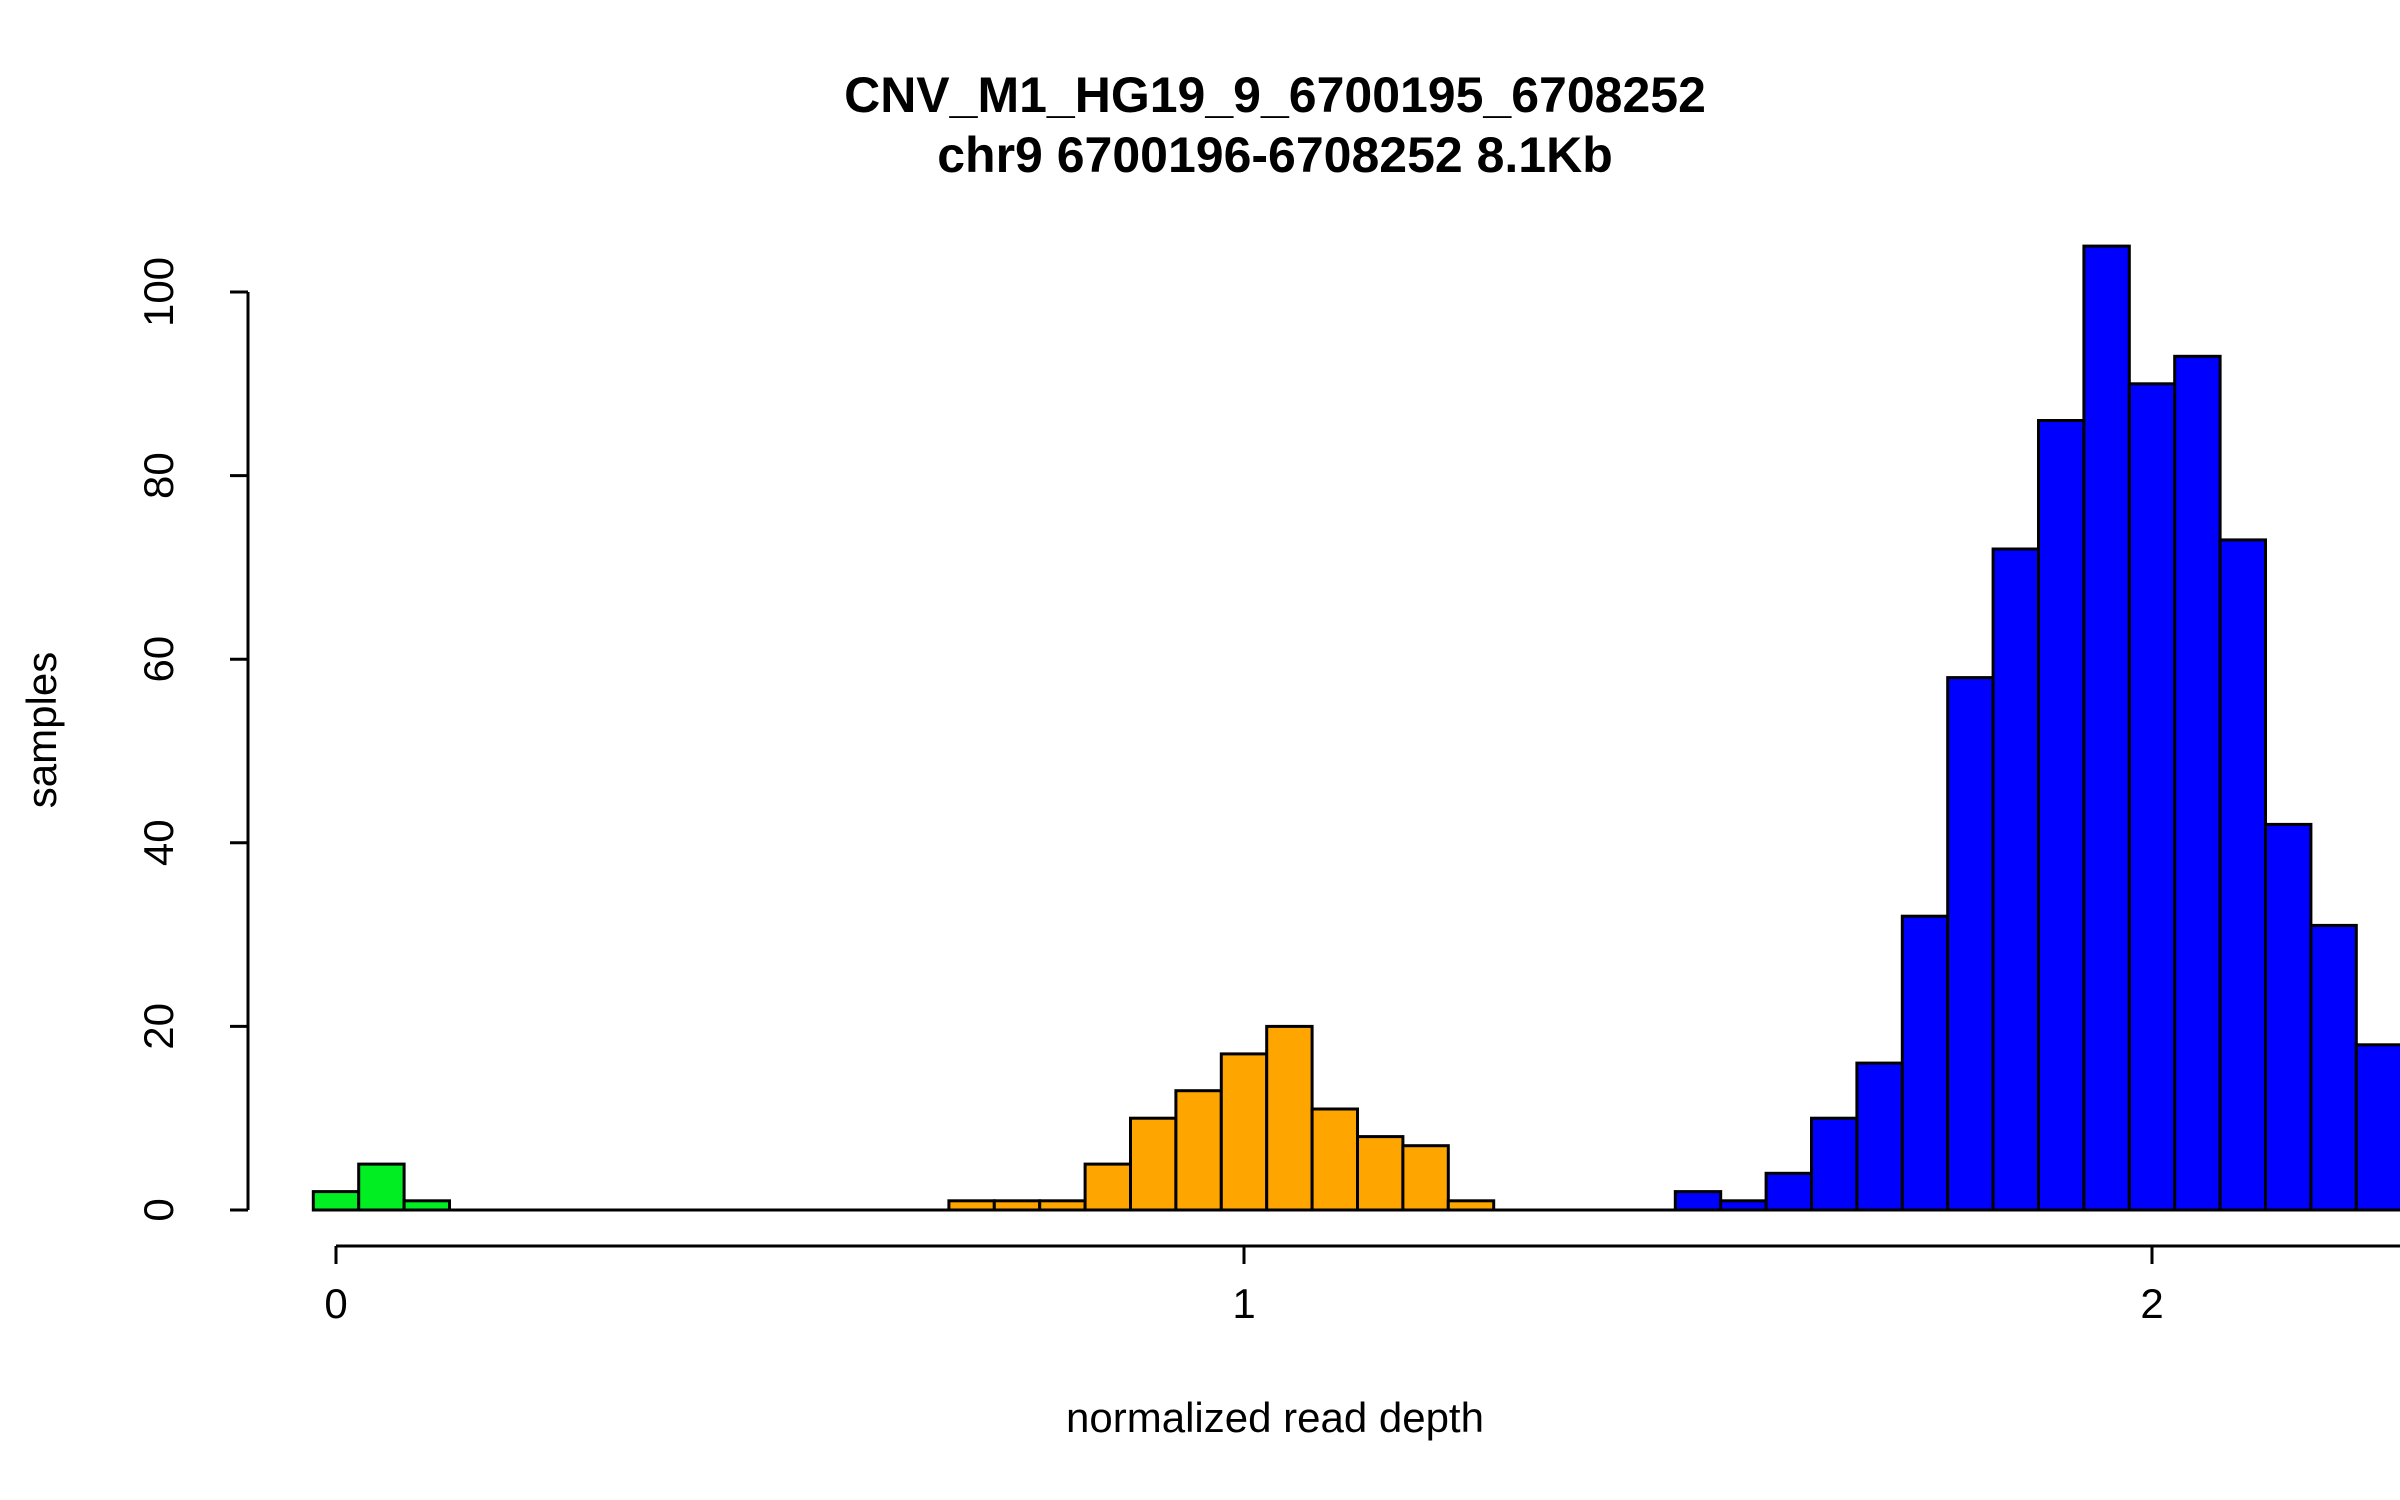 The width and height of the screenshot is (2400, 1500). Describe the element at coordinates (158, 1026) in the screenshot. I see `y-tick-label-20: 20` at that location.